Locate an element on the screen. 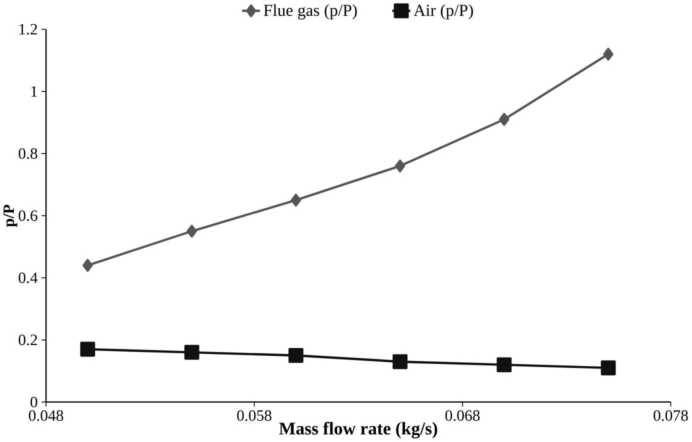 The image size is (692, 442). y-tick-label: 0.4 is located at coordinates (28, 278).